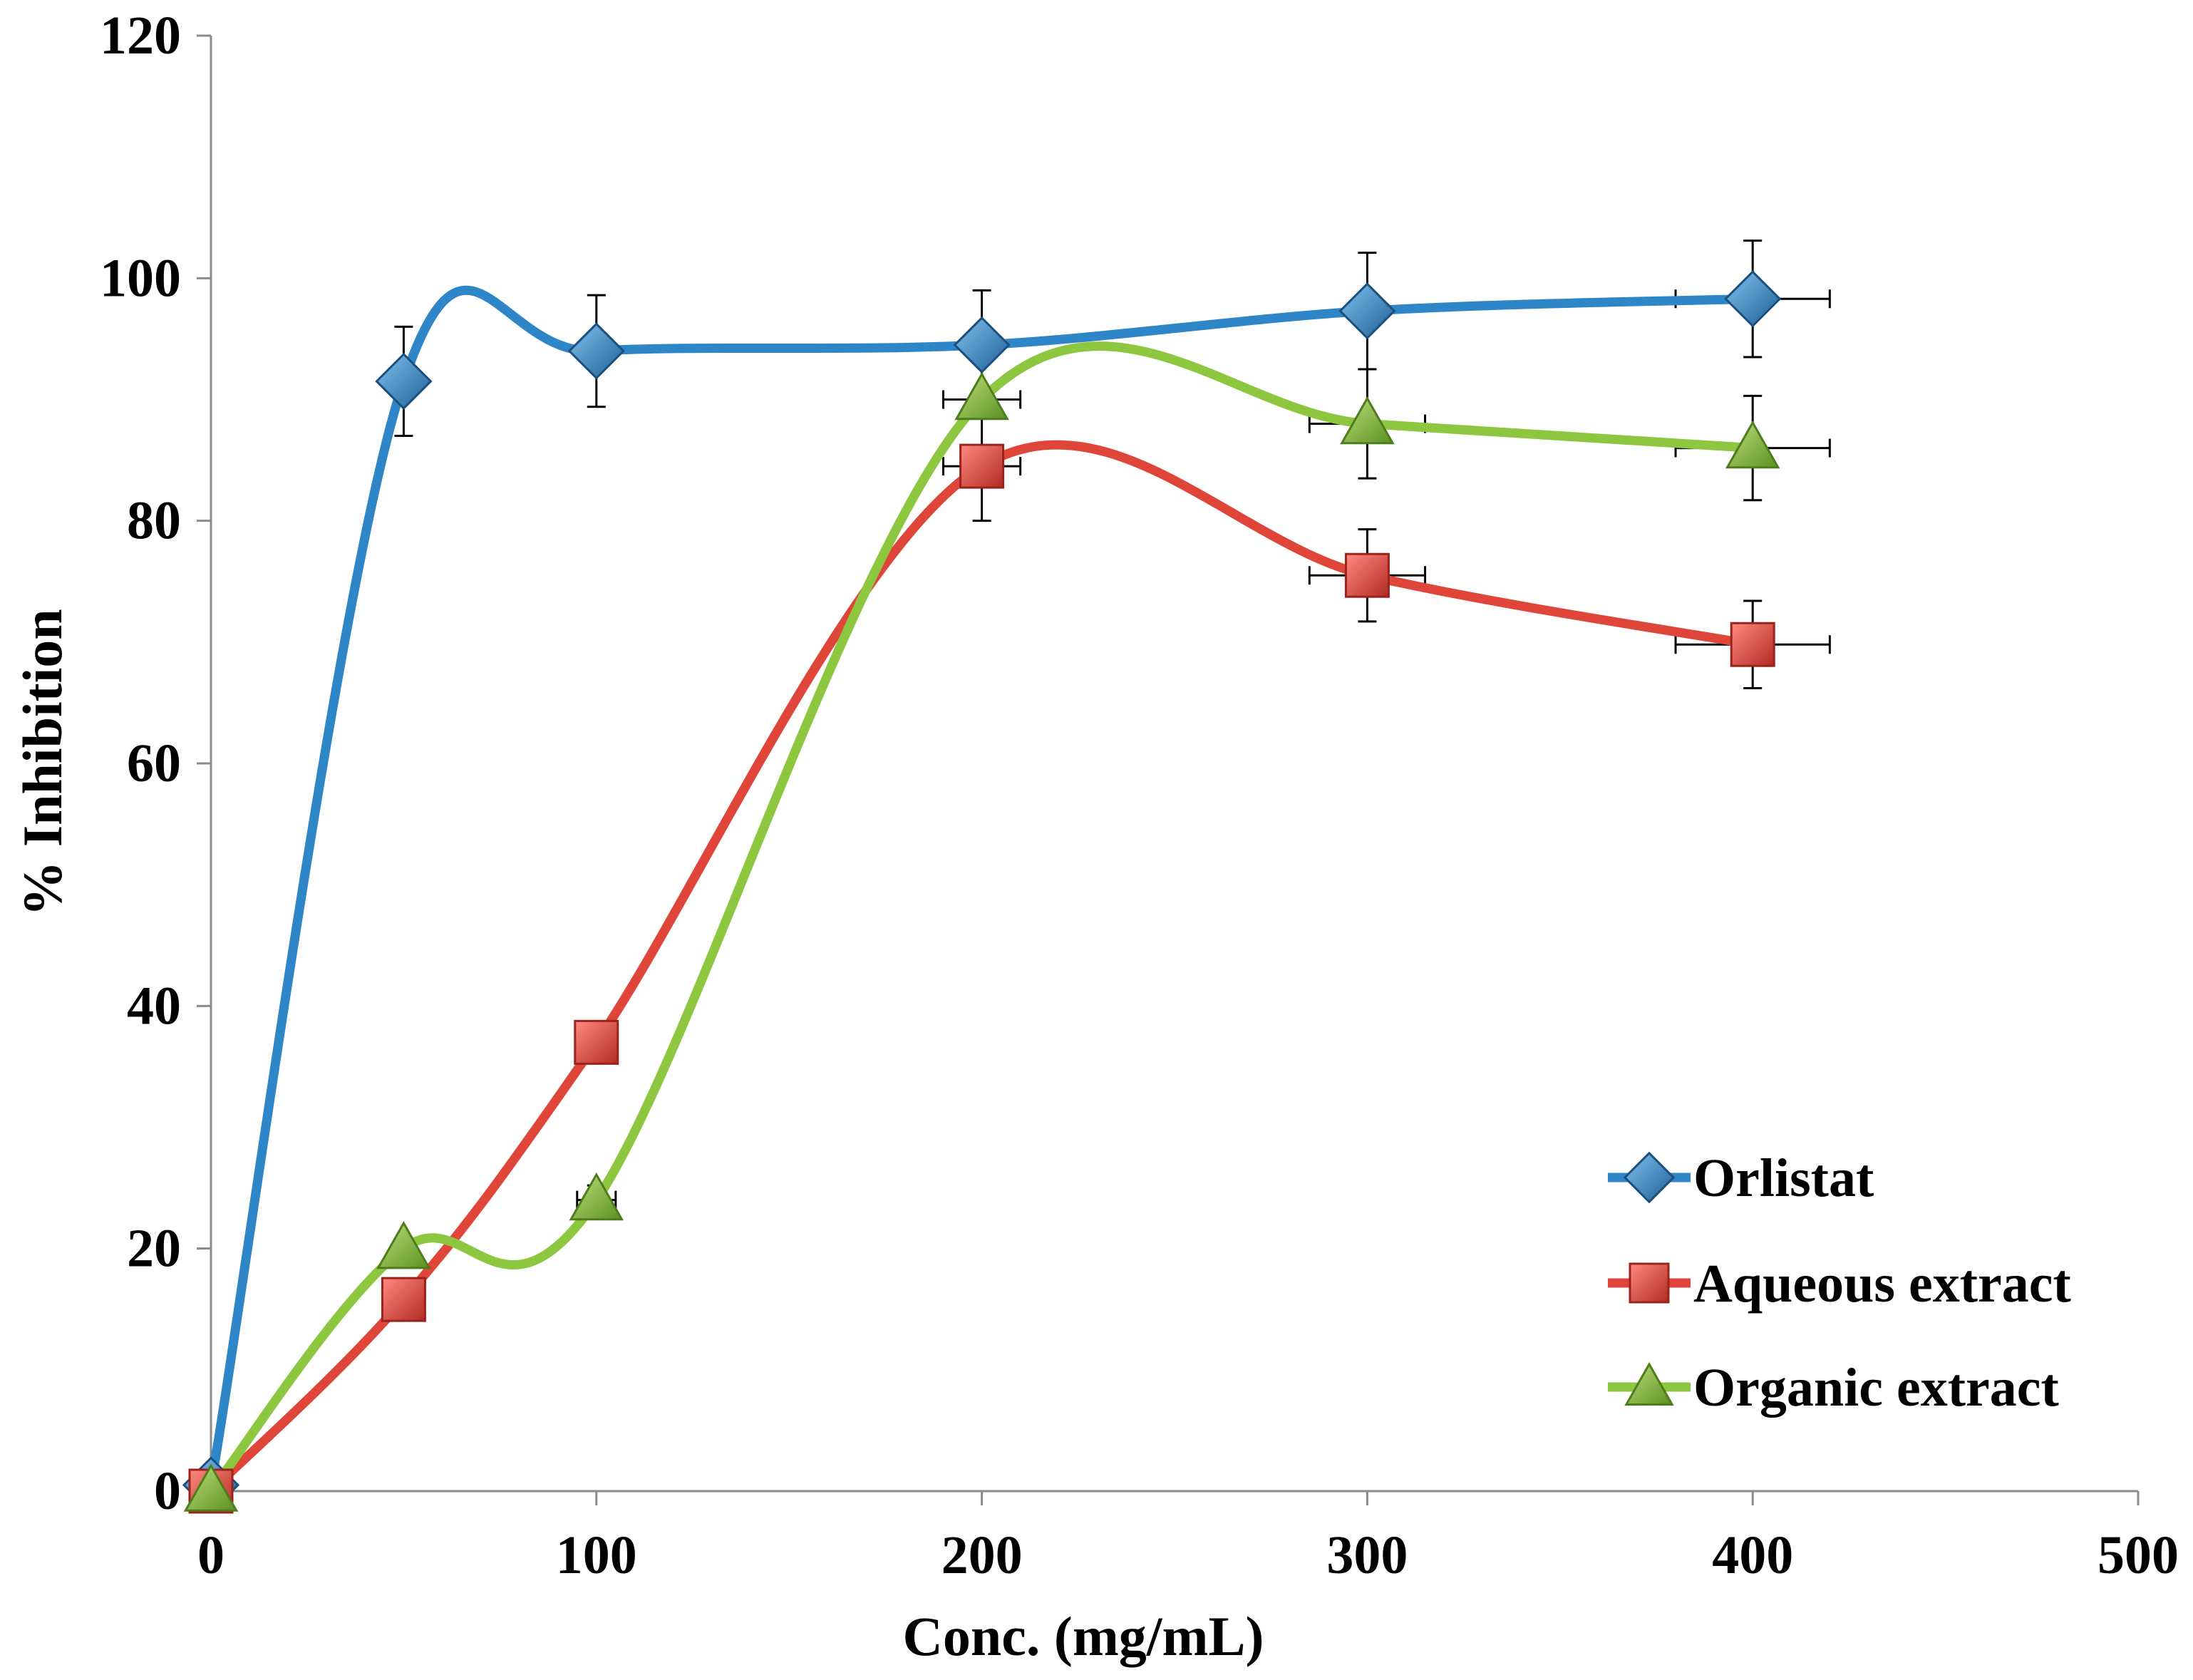 This screenshot has width=2193, height=1680. I want to click on y-tick-label: 0, so click(167, 1491).